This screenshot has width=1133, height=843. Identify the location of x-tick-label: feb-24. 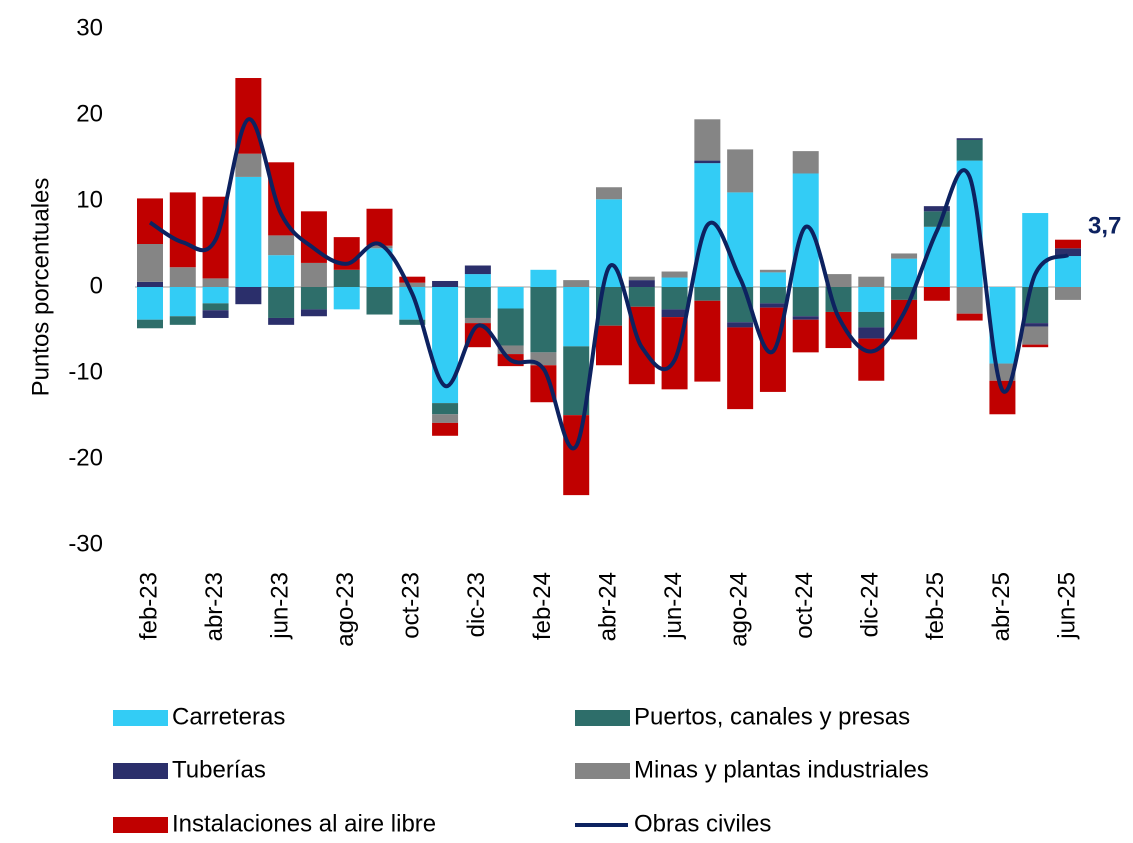
(542, 606).